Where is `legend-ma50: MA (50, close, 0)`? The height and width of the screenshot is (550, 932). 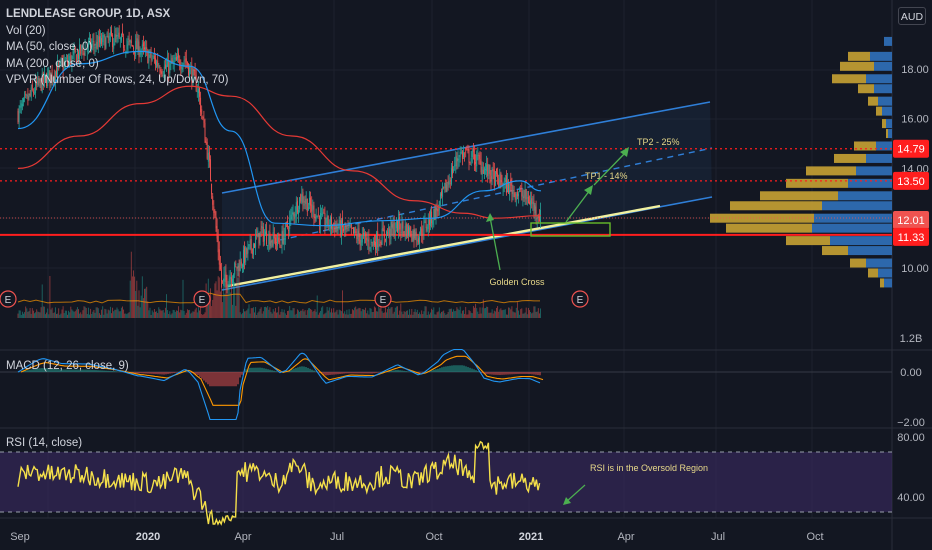
legend-ma50: MA (50, close, 0) is located at coordinates (49, 47).